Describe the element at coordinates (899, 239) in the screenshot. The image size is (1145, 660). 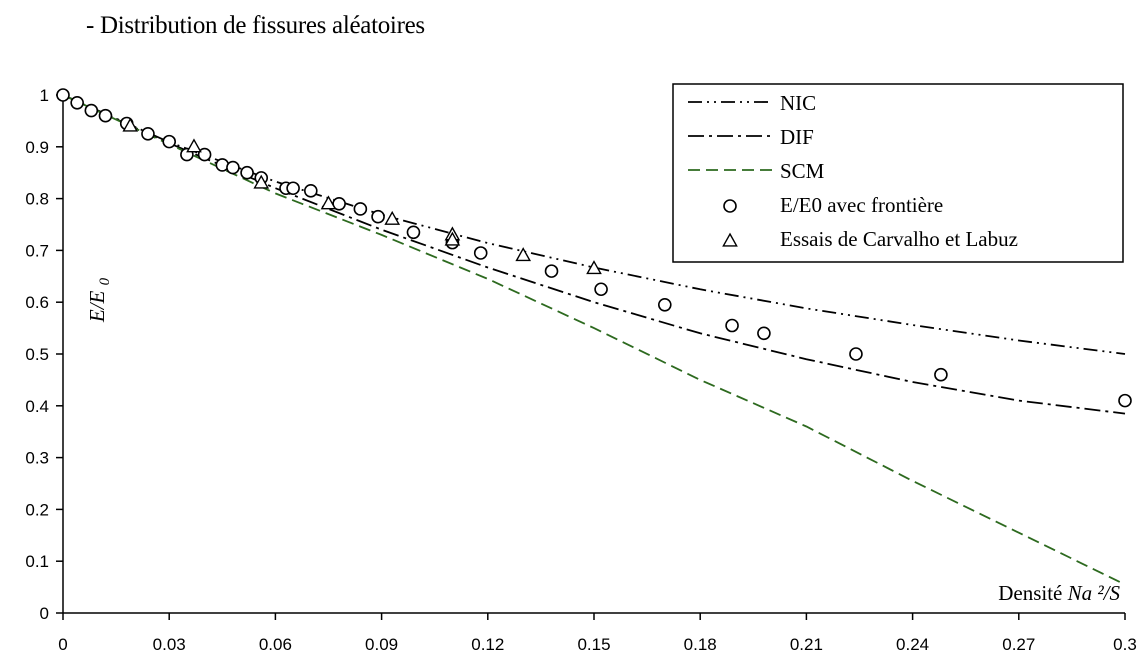
I see `legend-label: Essais de Carvalho et Labuz` at that location.